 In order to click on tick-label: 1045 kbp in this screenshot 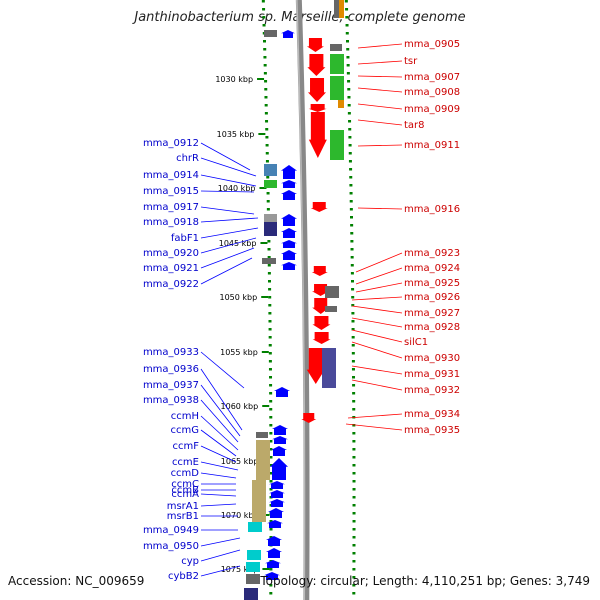, I will do `click(238, 243)`.